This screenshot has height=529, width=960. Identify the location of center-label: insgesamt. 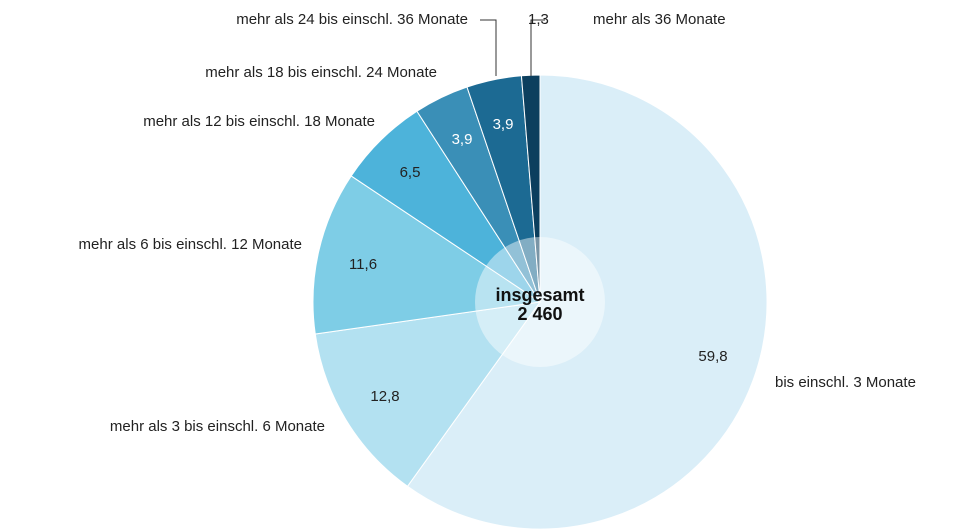
(539, 295).